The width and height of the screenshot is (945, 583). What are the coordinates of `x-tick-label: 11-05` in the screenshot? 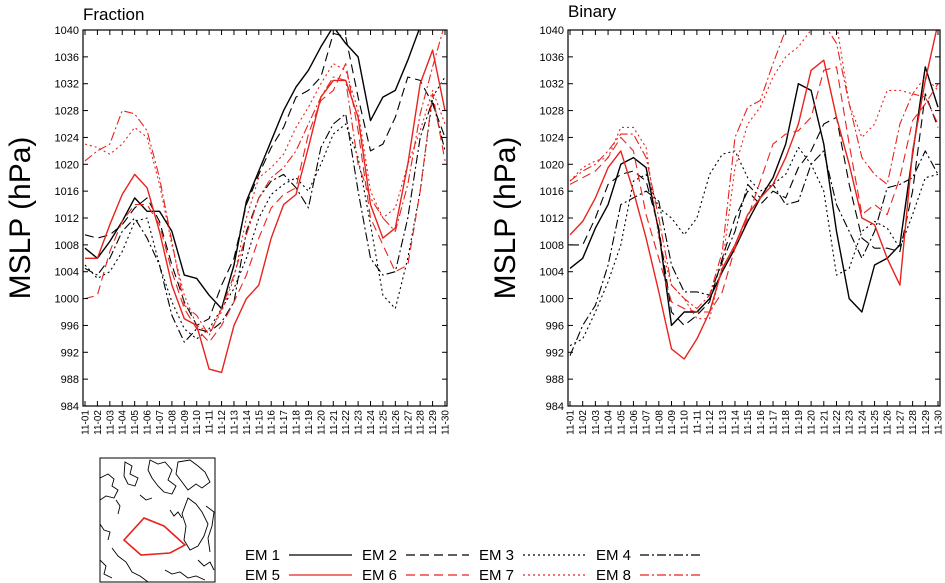 It's located at (135, 422).